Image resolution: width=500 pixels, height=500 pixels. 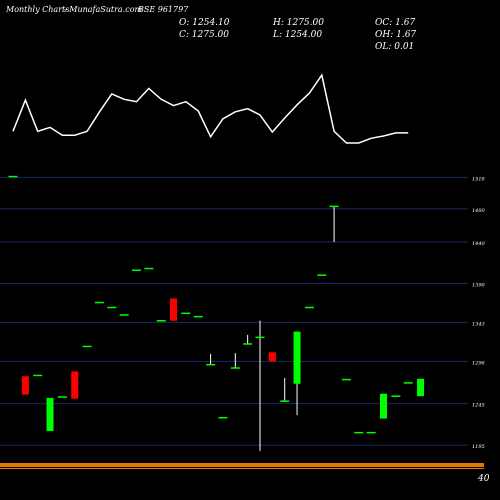 What do you see at coordinates (242, 465) in the screenshot?
I see `base-band` at bounding box center [242, 465].